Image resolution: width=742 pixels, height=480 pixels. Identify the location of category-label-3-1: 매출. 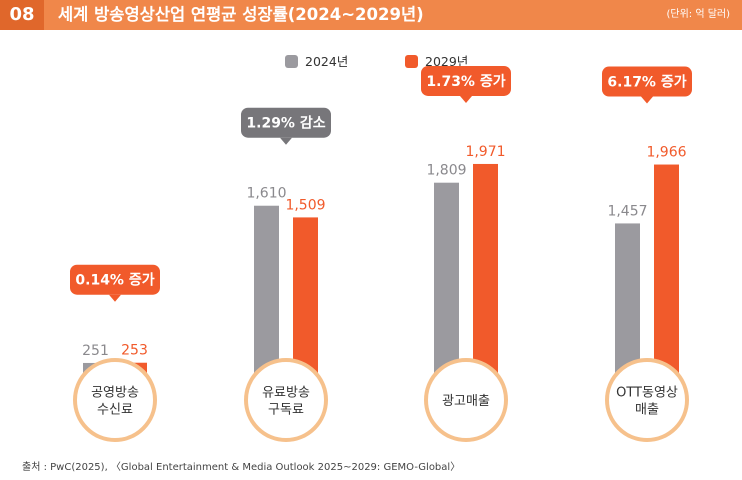
(647, 410).